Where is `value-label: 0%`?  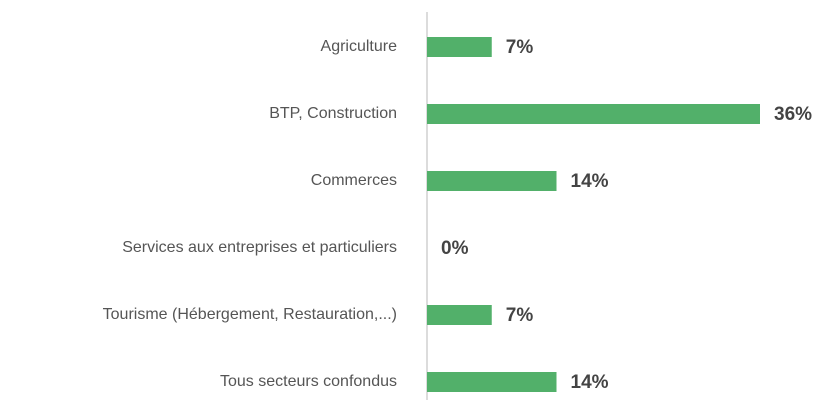 value-label: 0% is located at coordinates (455, 248).